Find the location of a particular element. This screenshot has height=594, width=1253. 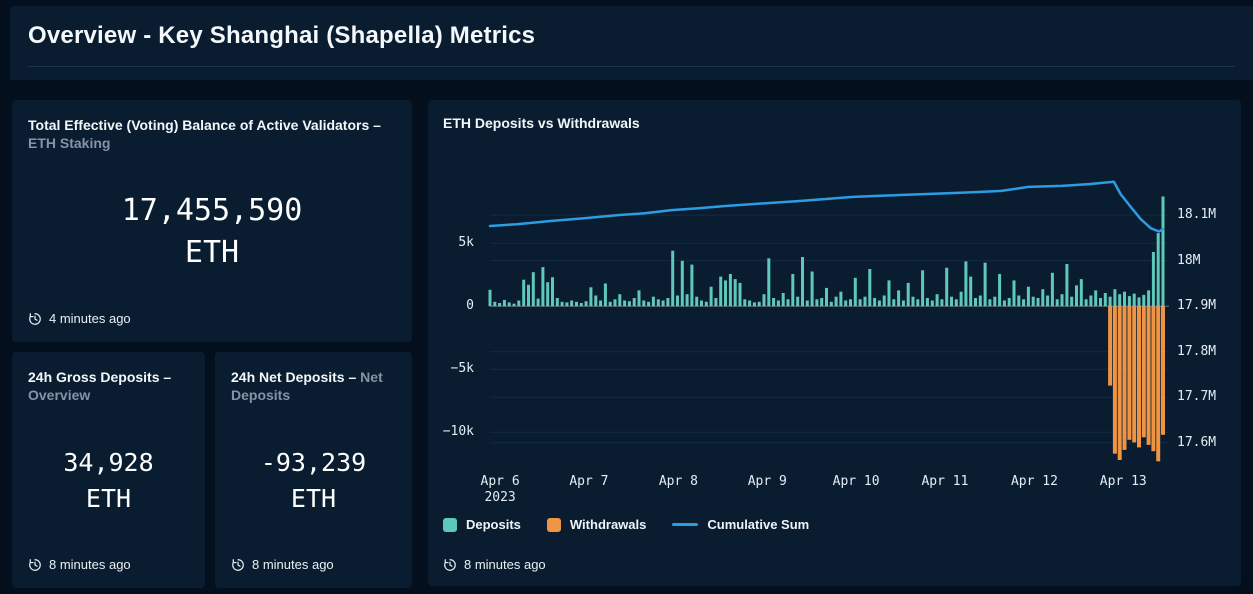

y-axis-right-tick: 17.6M is located at coordinates (1197, 442).